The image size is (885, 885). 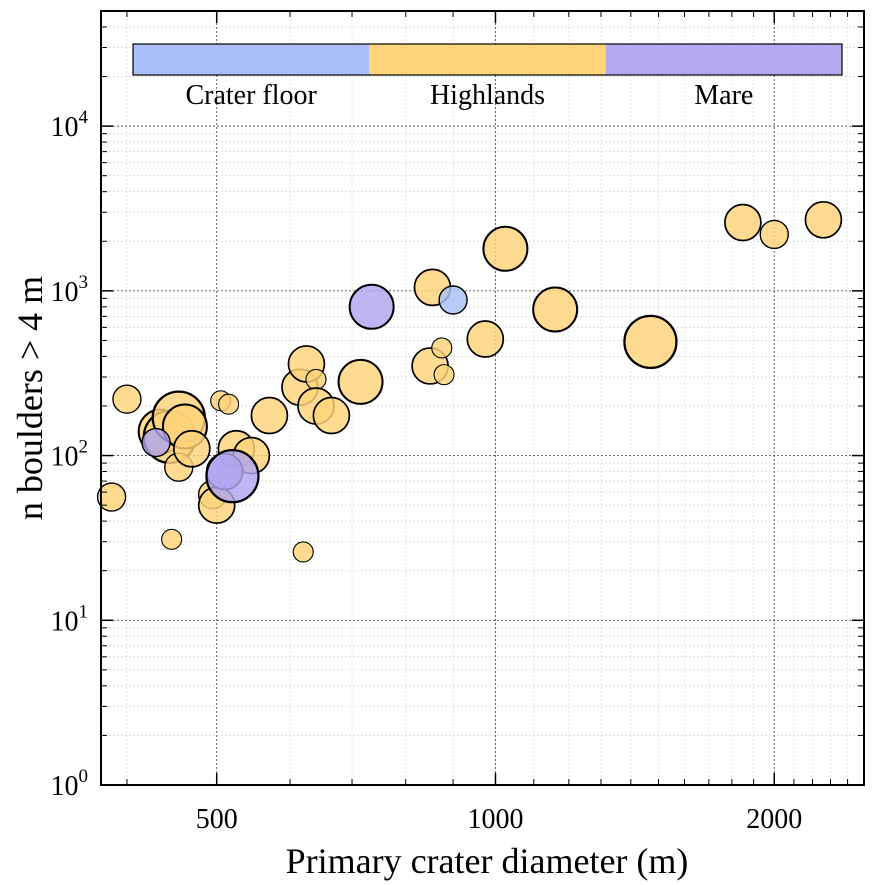 I want to click on x-tick-label: 1000, so click(x=495, y=819).